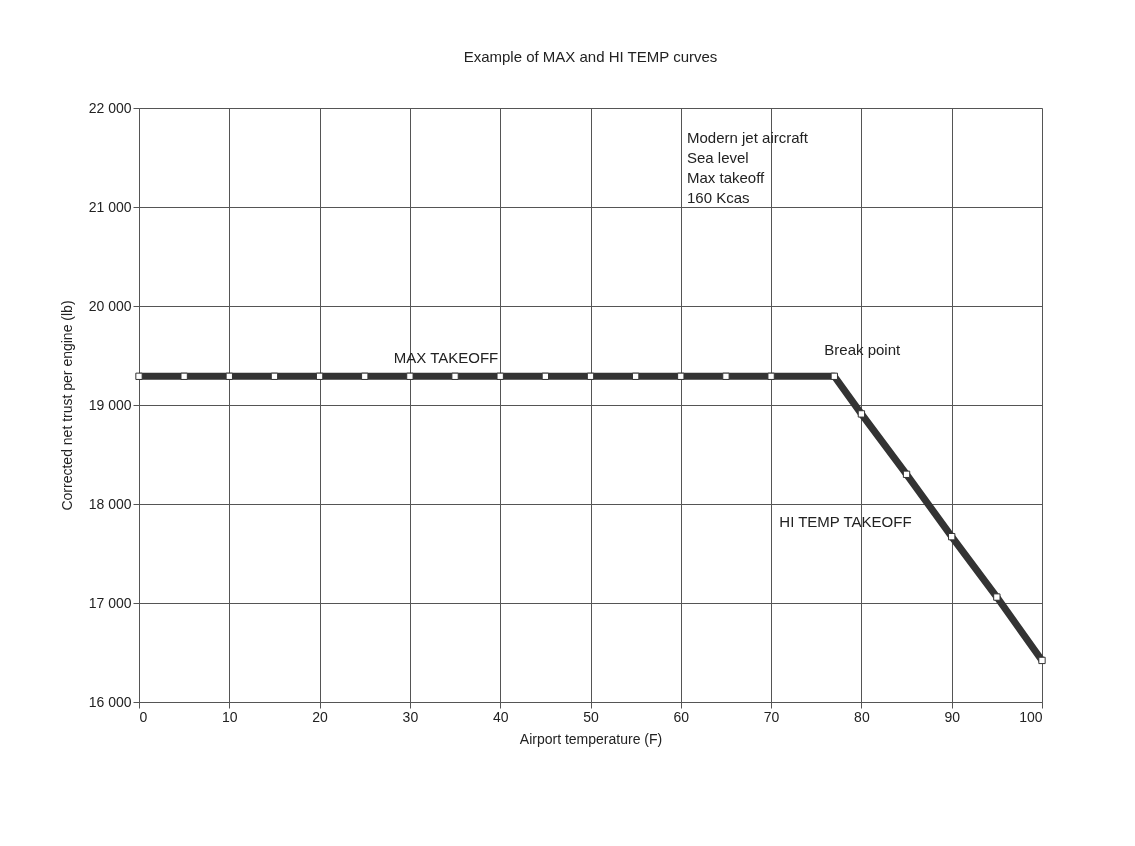 The width and height of the screenshot is (1135, 846). I want to click on annotation: 160 Kcas, so click(718, 197).